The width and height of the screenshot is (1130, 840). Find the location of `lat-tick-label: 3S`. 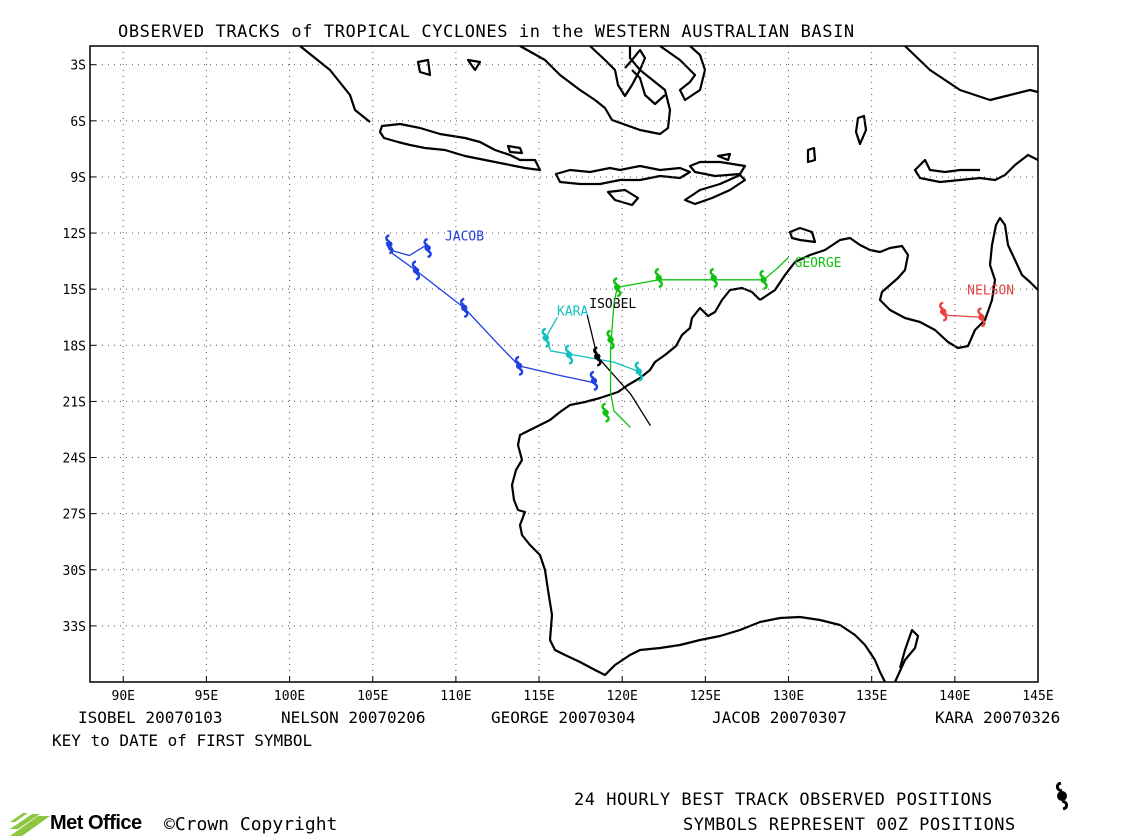

lat-tick-label: 3S is located at coordinates (78, 66).